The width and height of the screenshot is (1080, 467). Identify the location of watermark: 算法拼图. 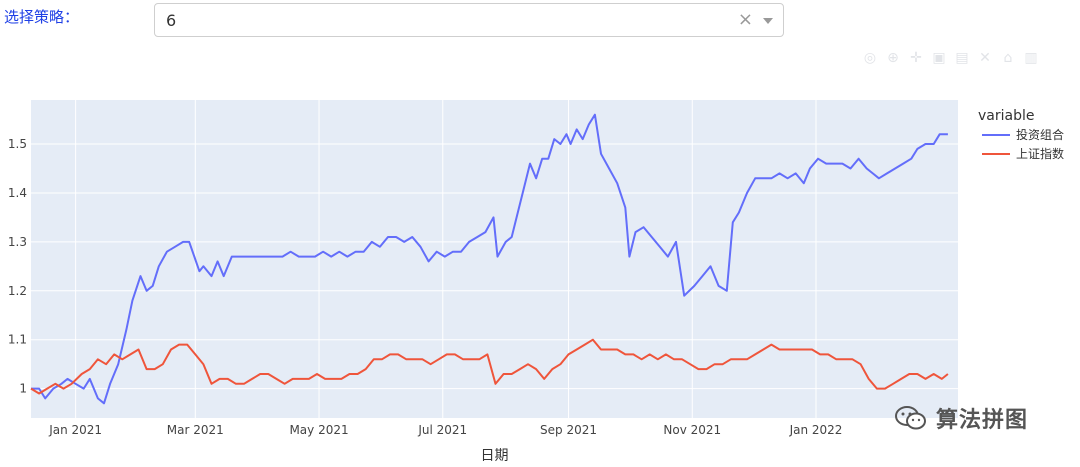
(961, 418).